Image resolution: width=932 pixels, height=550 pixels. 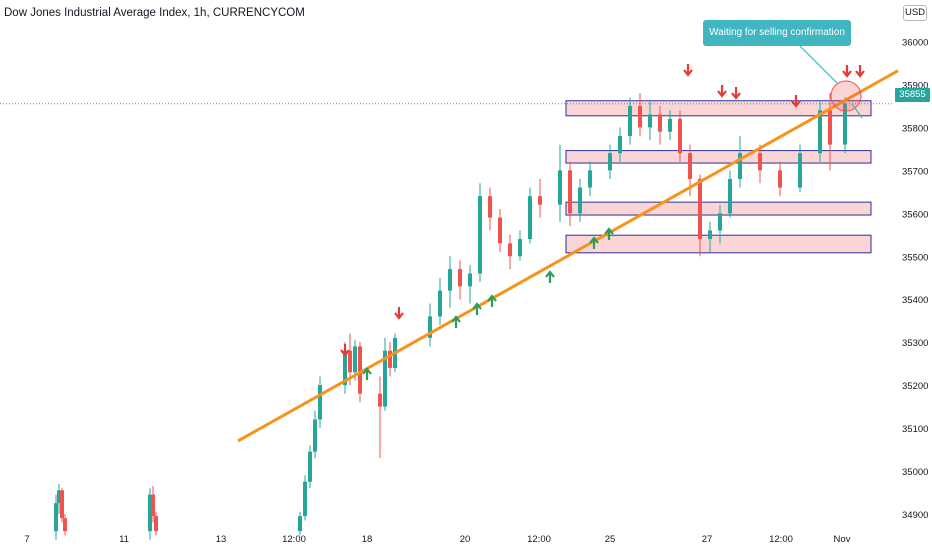 I want to click on y-tick-label: 35900, so click(x=915, y=85).